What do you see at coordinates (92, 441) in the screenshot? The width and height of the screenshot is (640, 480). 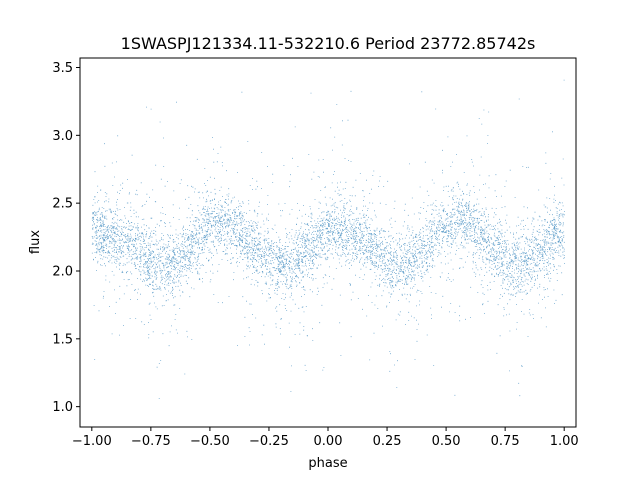 I see `x-tick-label: −1.00` at bounding box center [92, 441].